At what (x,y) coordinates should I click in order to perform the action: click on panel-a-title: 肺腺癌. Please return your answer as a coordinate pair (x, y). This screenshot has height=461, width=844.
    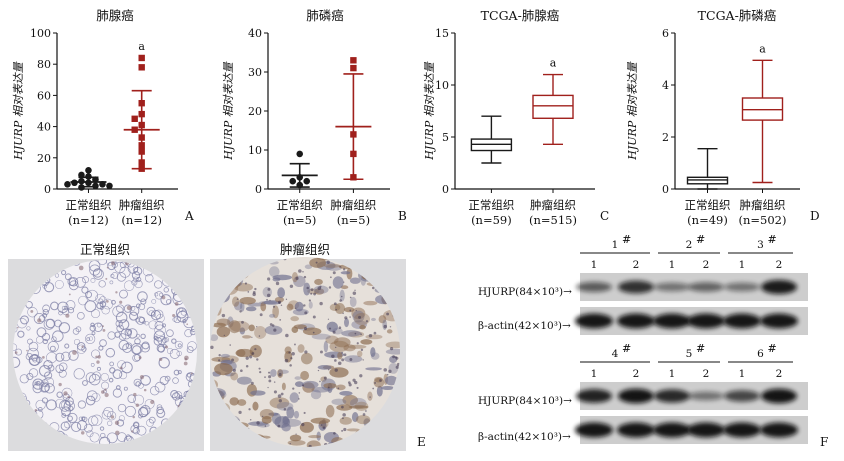
    Looking at the image, I should click on (115, 15).